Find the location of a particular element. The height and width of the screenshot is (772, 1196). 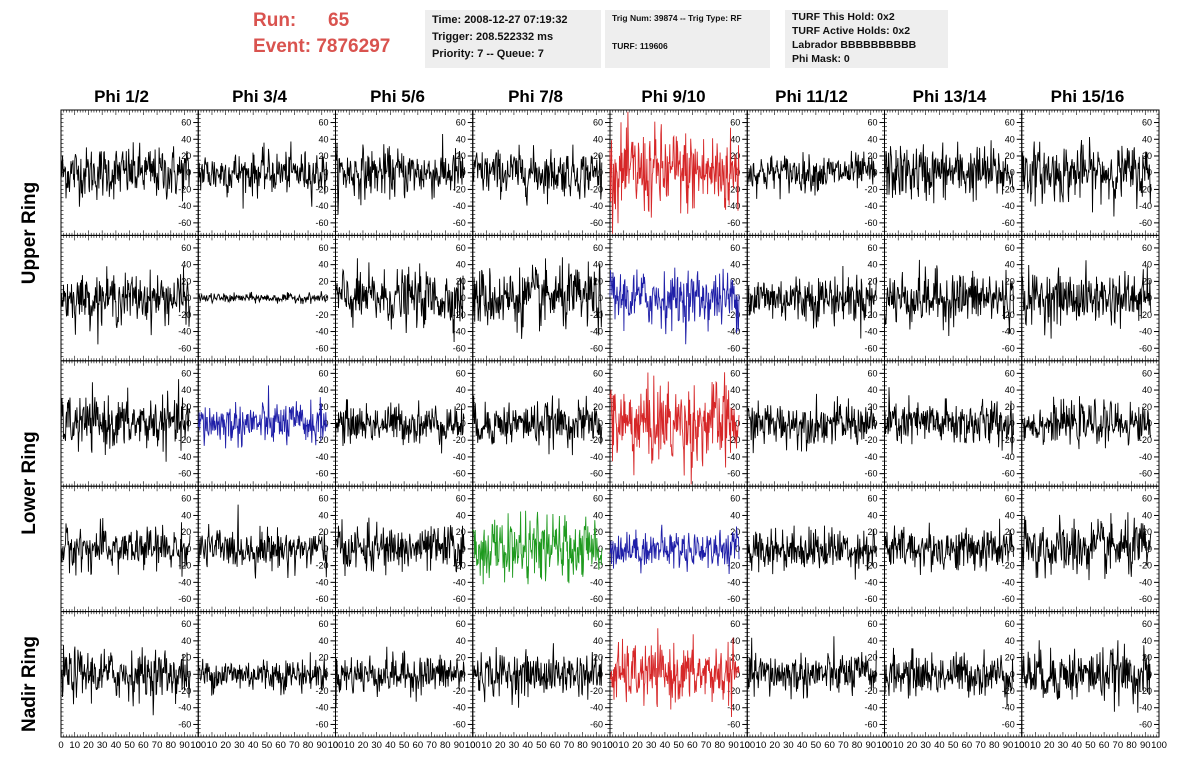

run-label: Run: is located at coordinates (275, 20).